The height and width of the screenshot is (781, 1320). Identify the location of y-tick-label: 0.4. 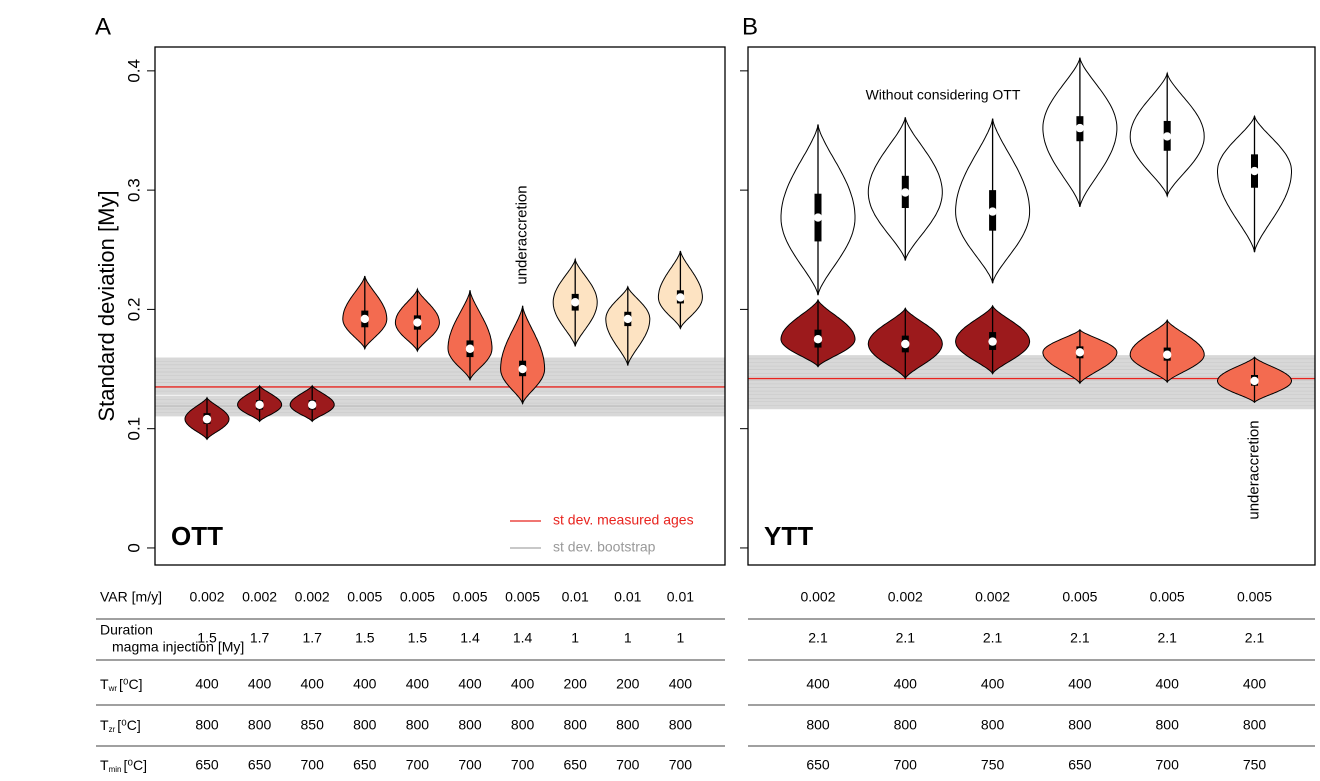
(133, 71).